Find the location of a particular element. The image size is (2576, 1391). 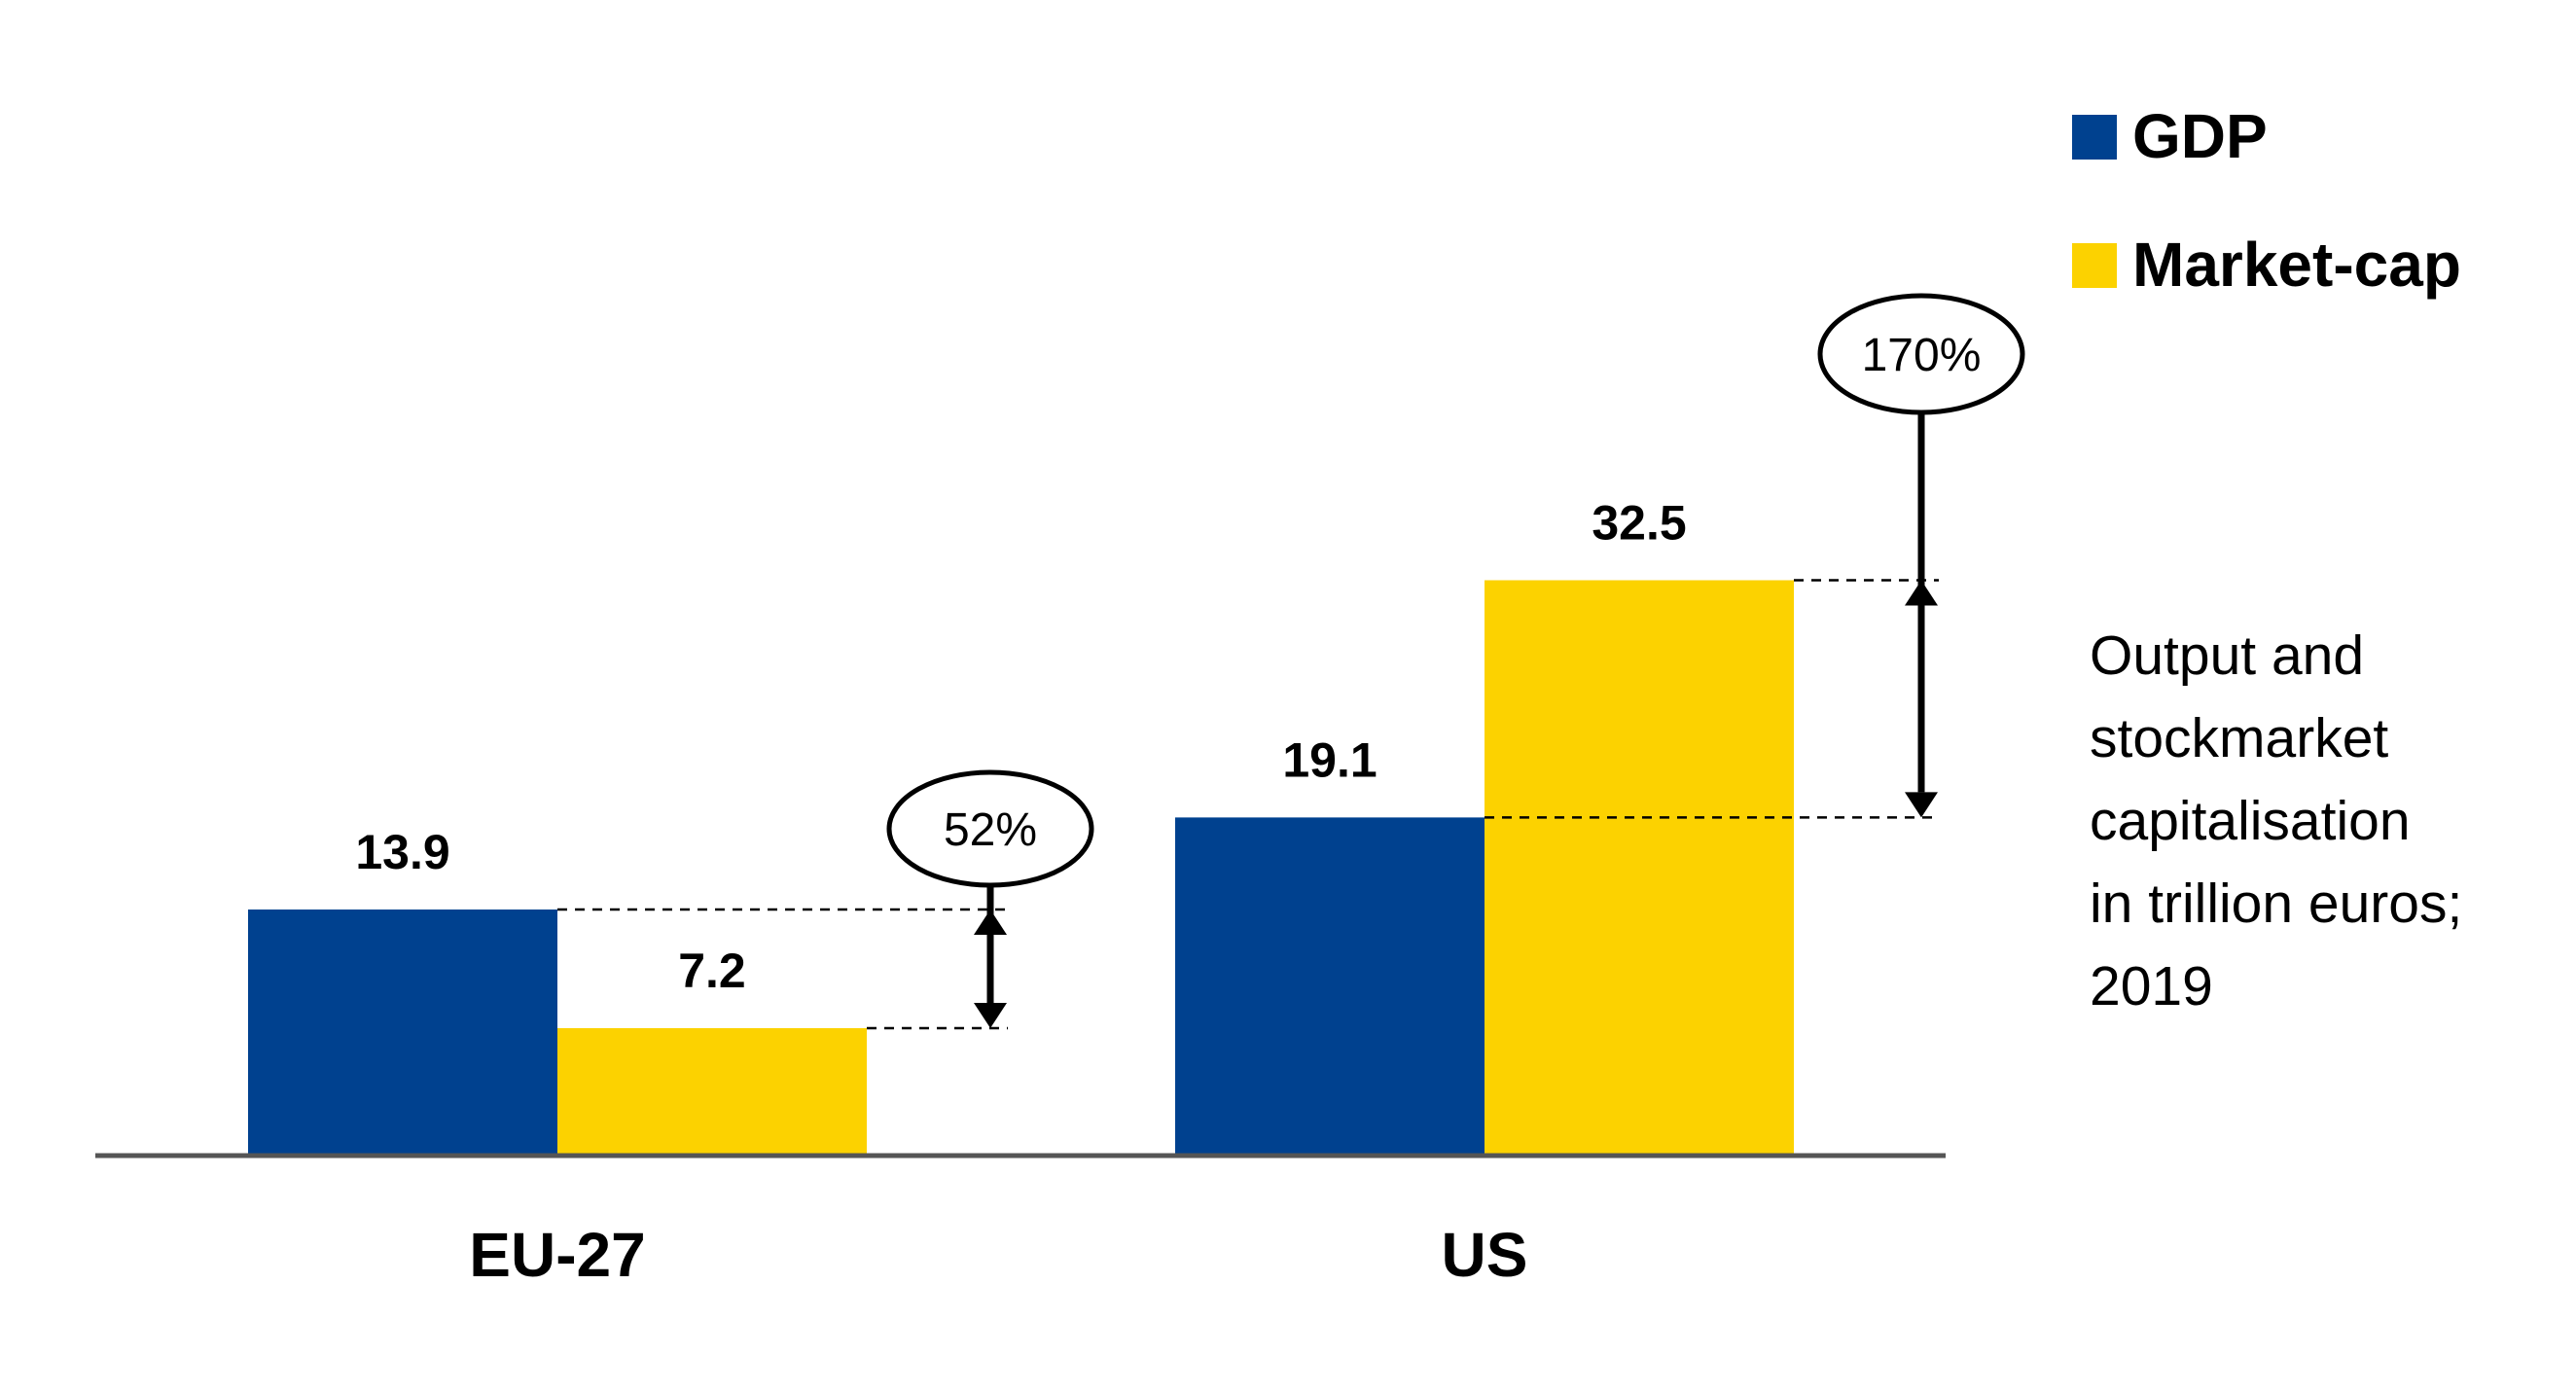

category-label: EU-27 is located at coordinates (557, 1255).